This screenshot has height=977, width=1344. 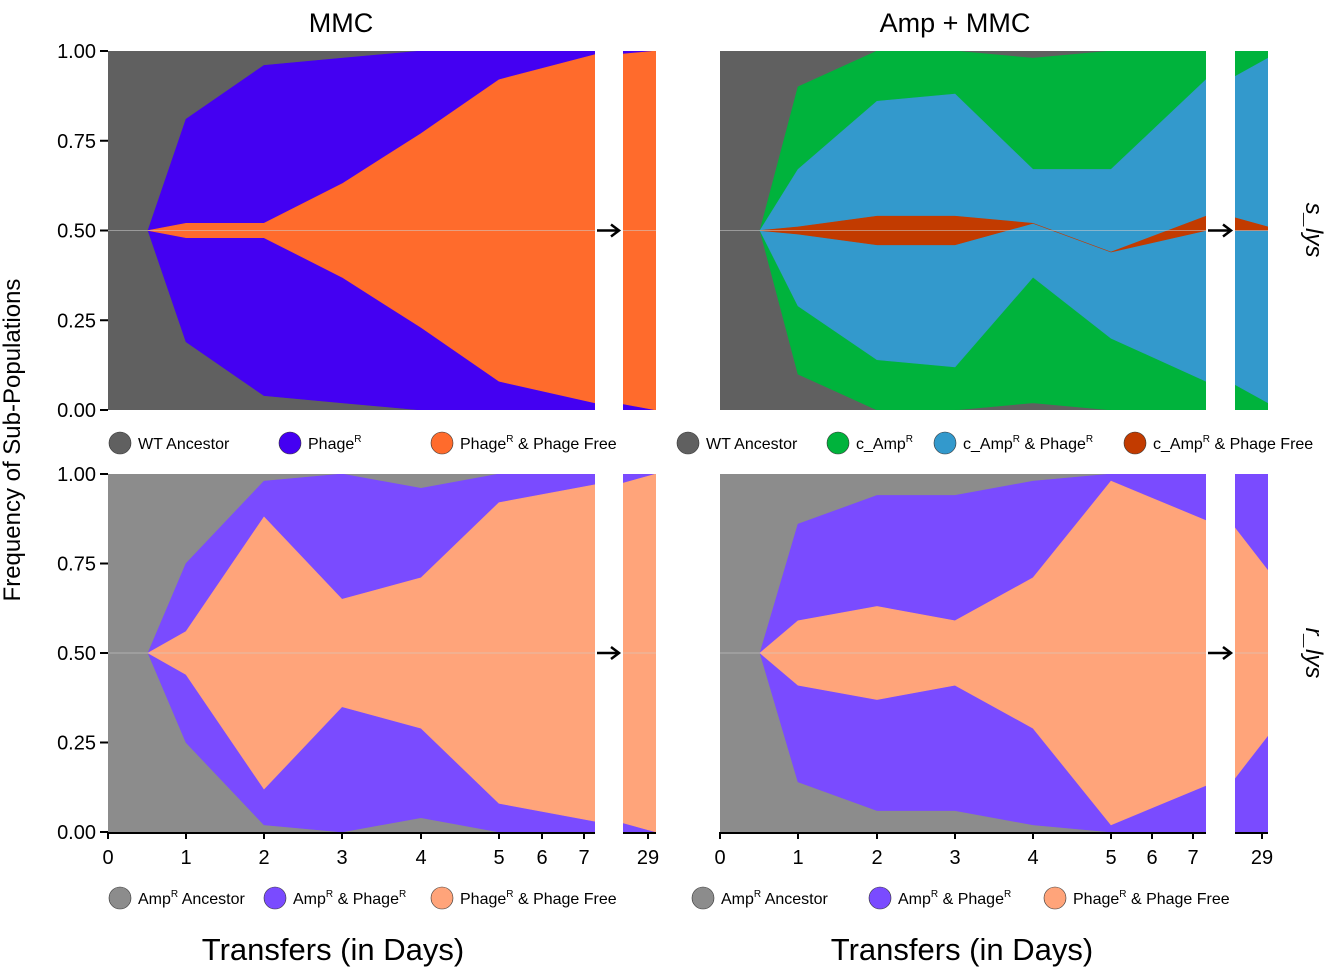 What do you see at coordinates (1313, 230) in the screenshot?
I see `row-label-s-lys: s_lys` at bounding box center [1313, 230].